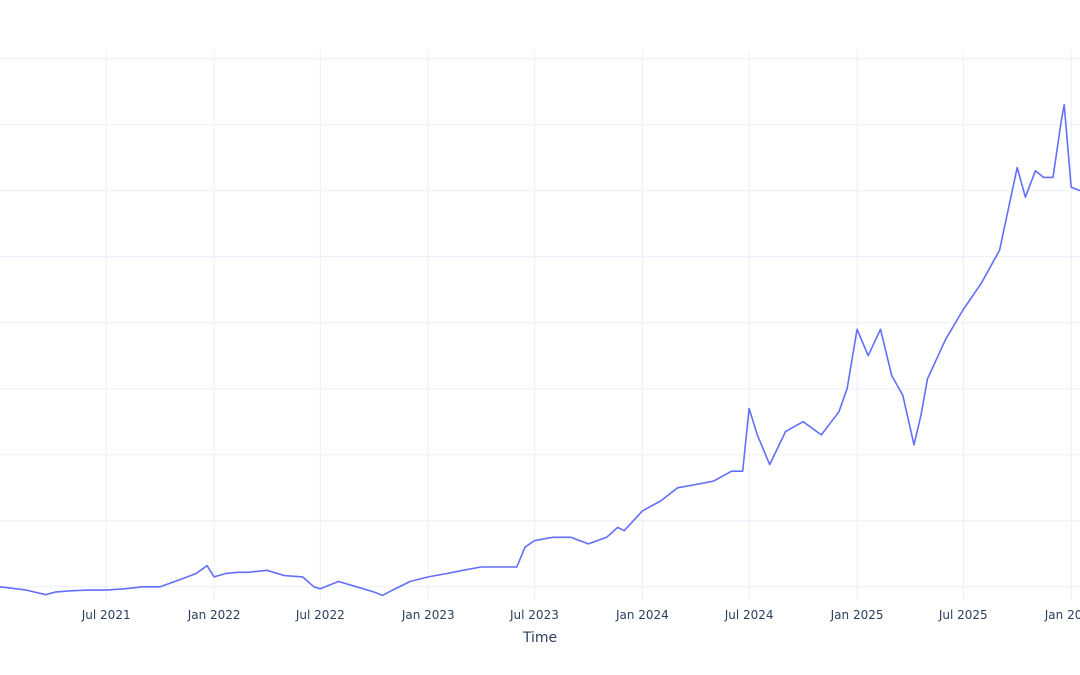 The height and width of the screenshot is (675, 1080). What do you see at coordinates (428, 615) in the screenshot?
I see `x-tick-label: Jan 2023` at bounding box center [428, 615].